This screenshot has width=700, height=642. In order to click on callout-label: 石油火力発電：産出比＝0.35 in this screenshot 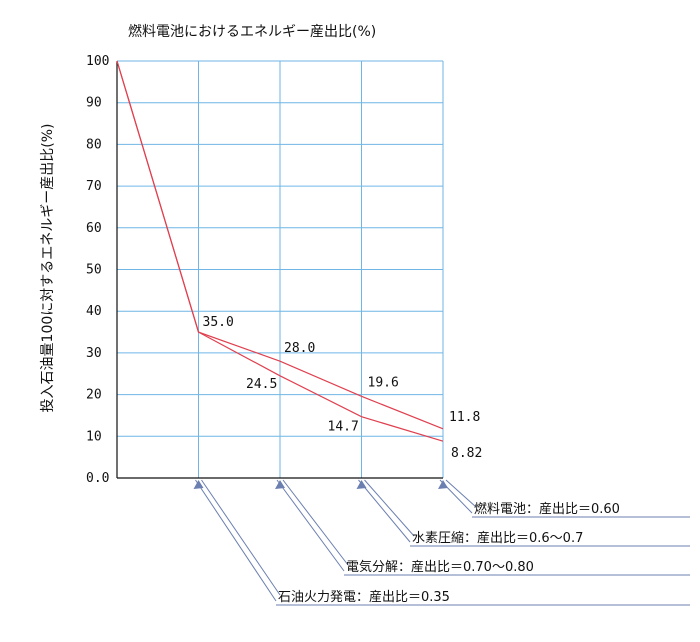, I will do `click(364, 597)`.